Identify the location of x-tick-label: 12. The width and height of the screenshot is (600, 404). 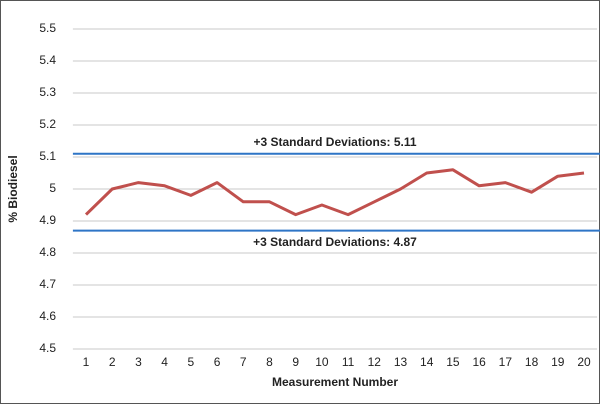
(375, 362).